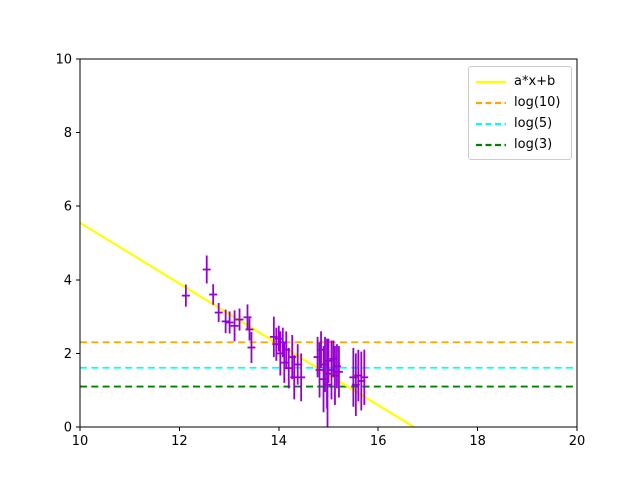  What do you see at coordinates (378, 441) in the screenshot?
I see `x-tick-label: 16` at bounding box center [378, 441].